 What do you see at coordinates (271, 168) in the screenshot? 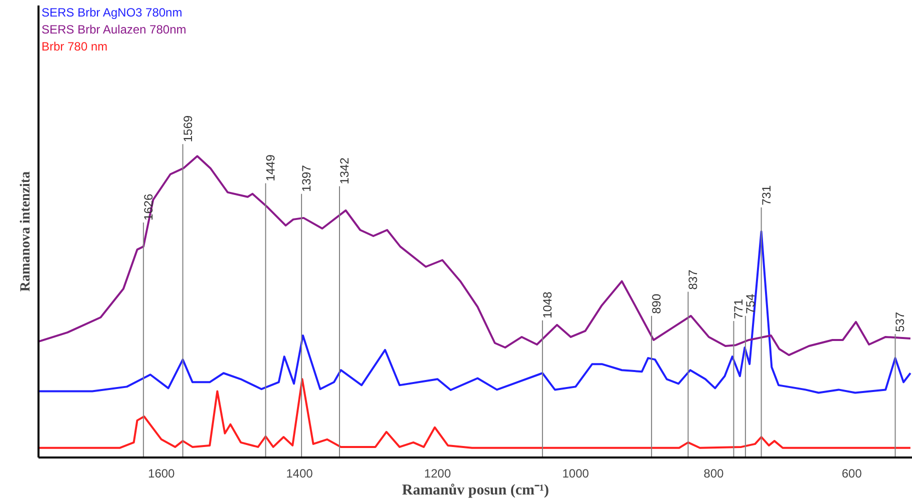
I see `ref-line-label: 1449` at bounding box center [271, 168].